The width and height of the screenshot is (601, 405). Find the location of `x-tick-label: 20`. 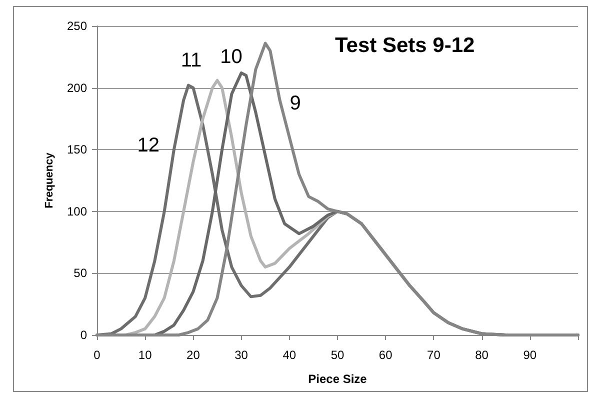

x-tick-label: 20 is located at coordinates (193, 355).